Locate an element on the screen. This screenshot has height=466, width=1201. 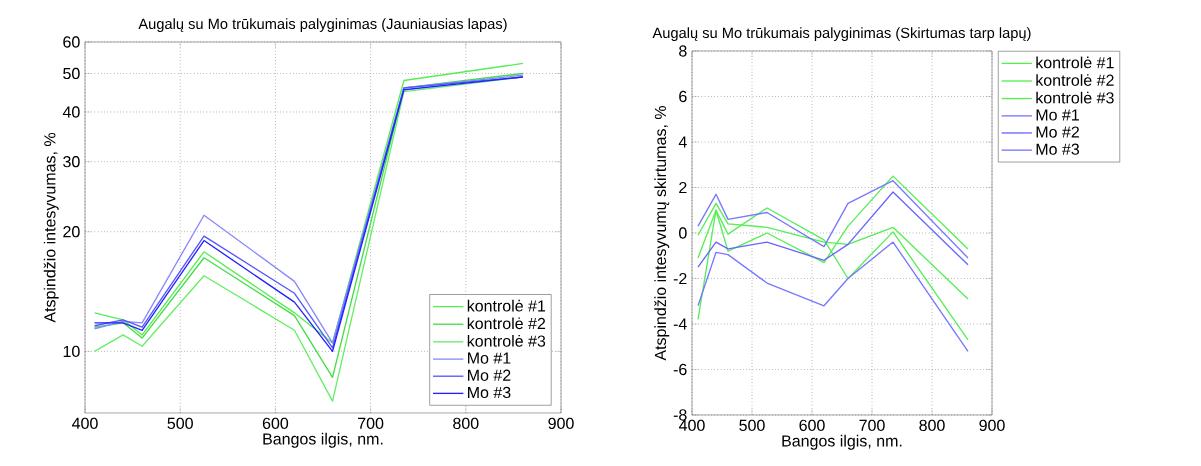
y-tick-label: 2 is located at coordinates (683, 187).